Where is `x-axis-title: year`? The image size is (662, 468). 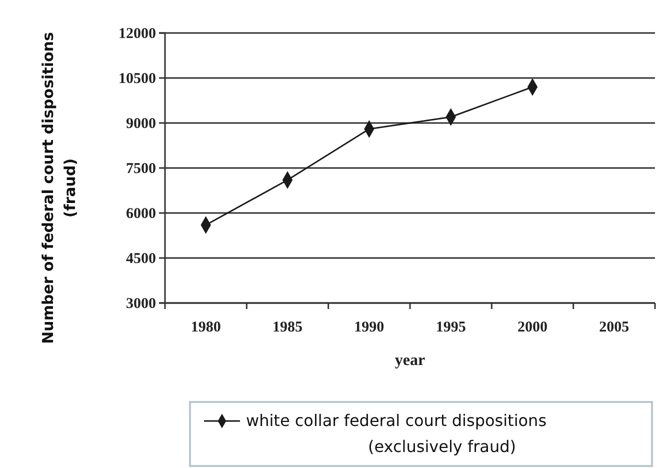 x-axis-title: year is located at coordinates (410, 360).